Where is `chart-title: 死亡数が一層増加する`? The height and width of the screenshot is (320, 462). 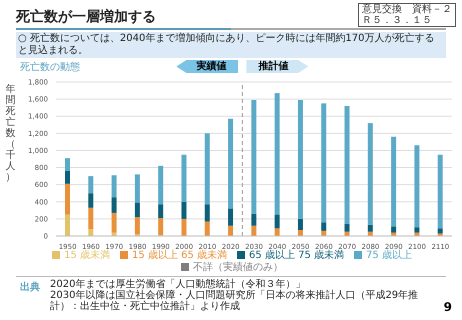
chart-title: 死亡数が一層増加する is located at coordinates (86, 17).